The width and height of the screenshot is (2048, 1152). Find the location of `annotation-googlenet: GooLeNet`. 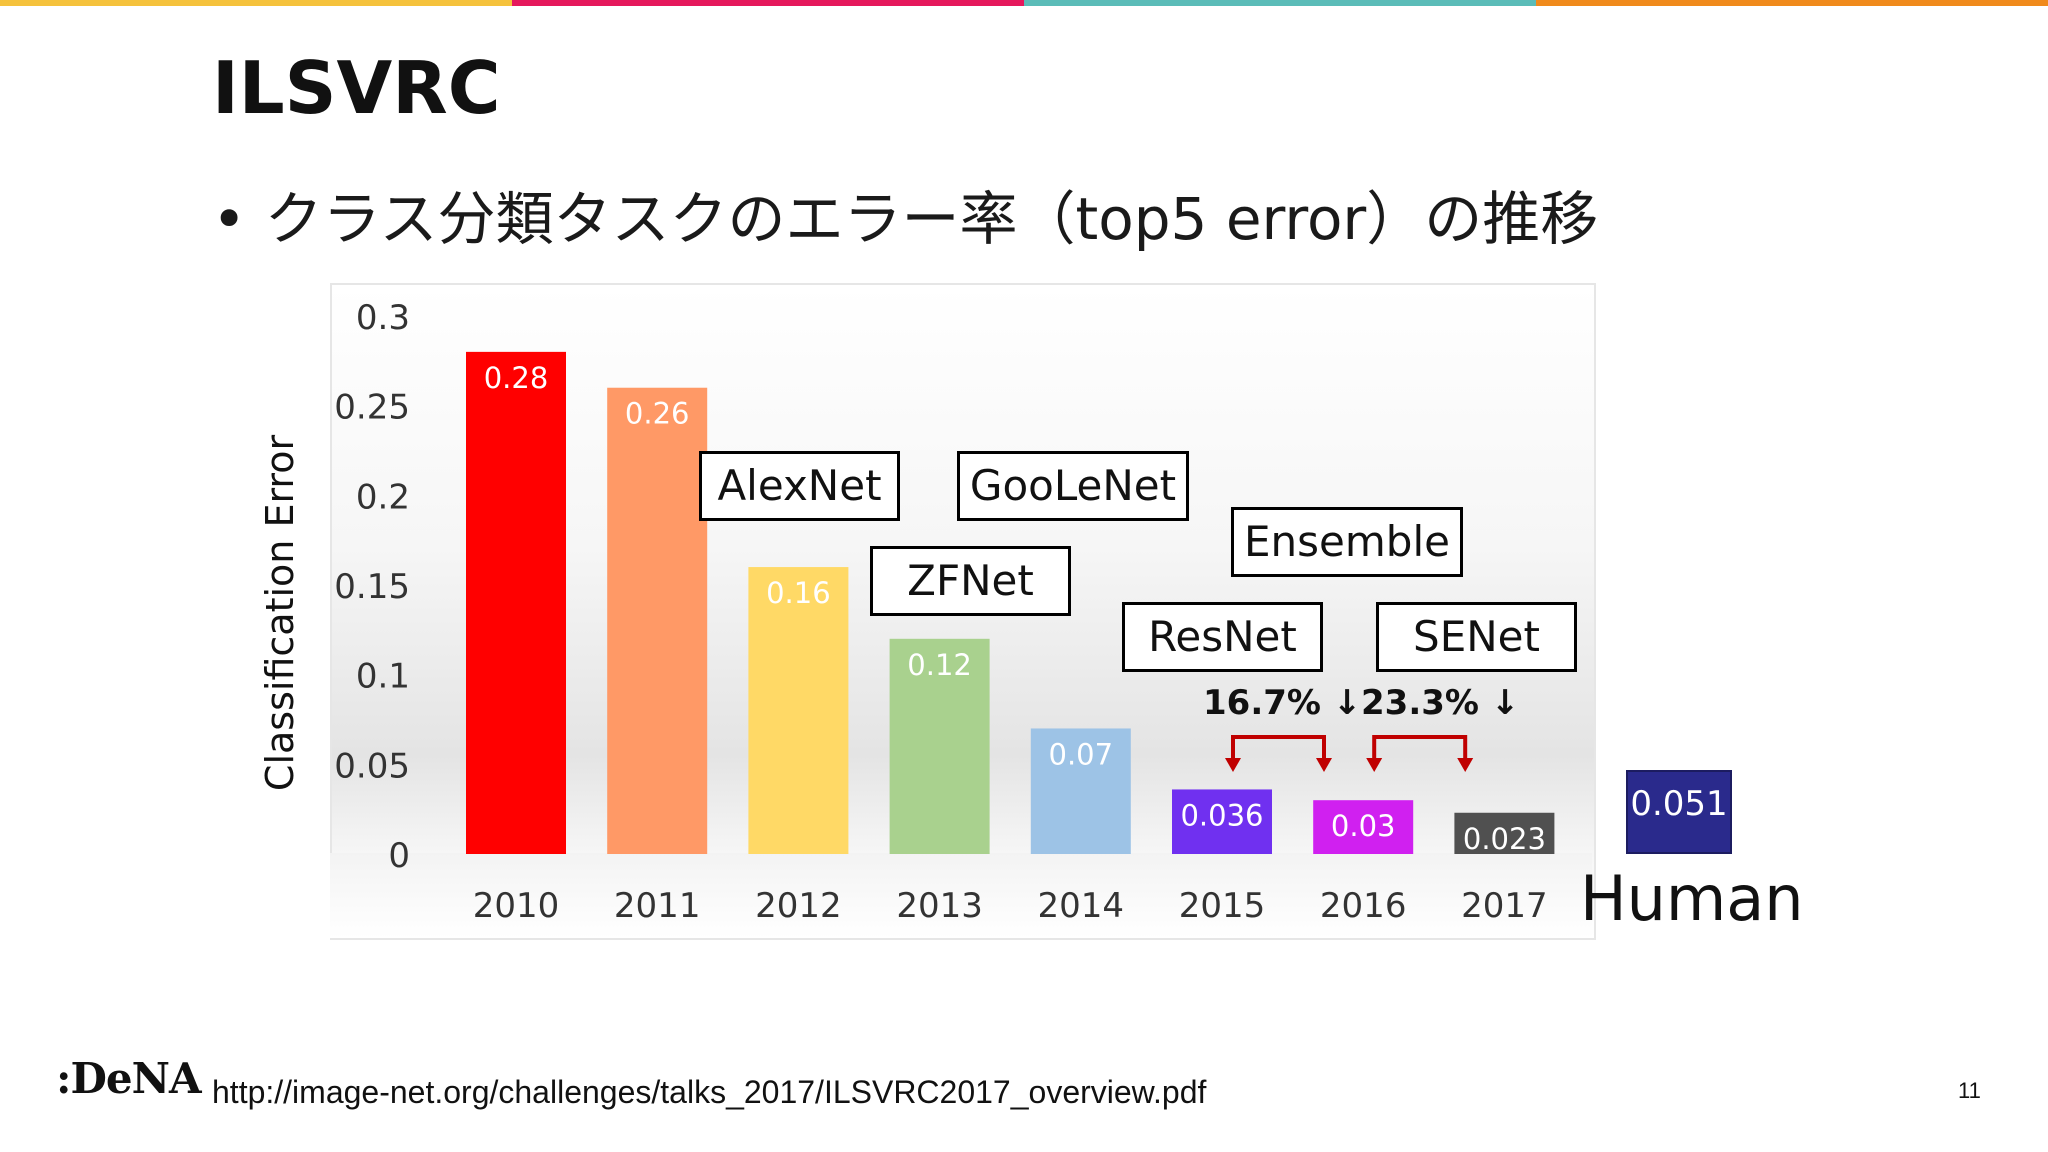

annotation-googlenet: GooLeNet is located at coordinates (1073, 486).